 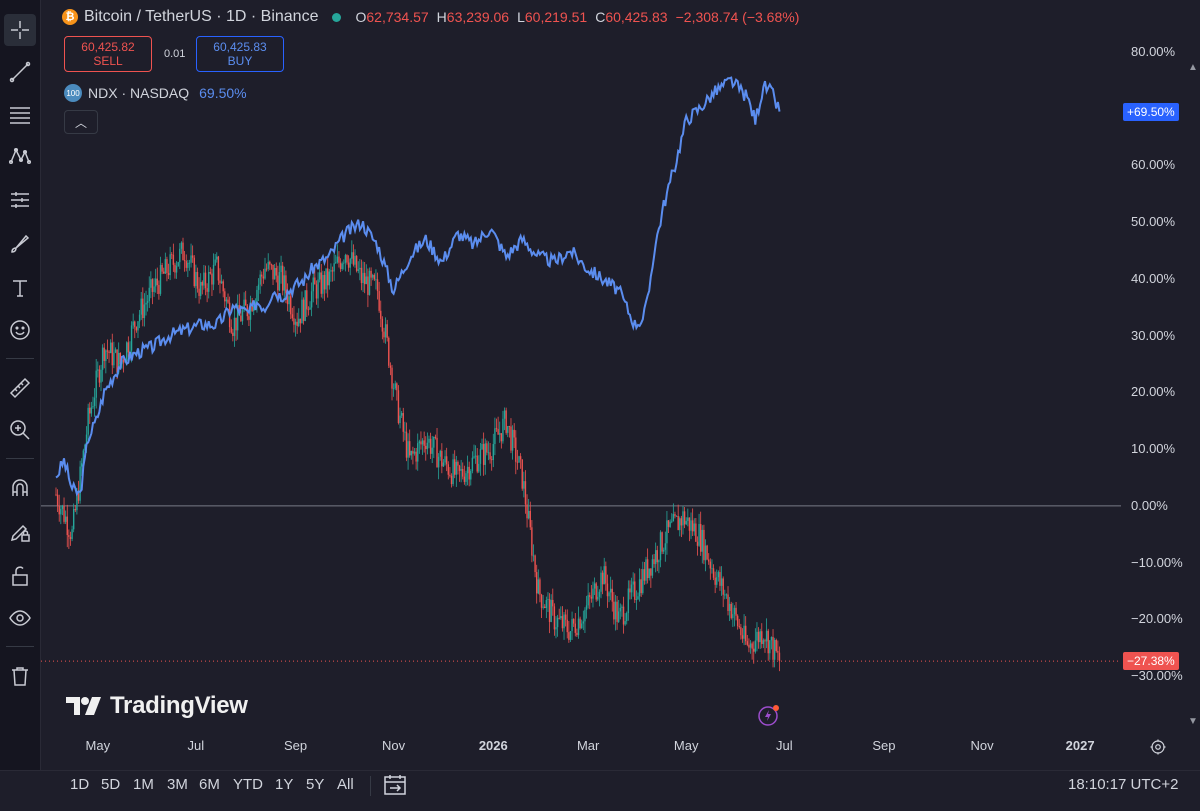 I want to click on eye-icon, so click(x=20, y=618).